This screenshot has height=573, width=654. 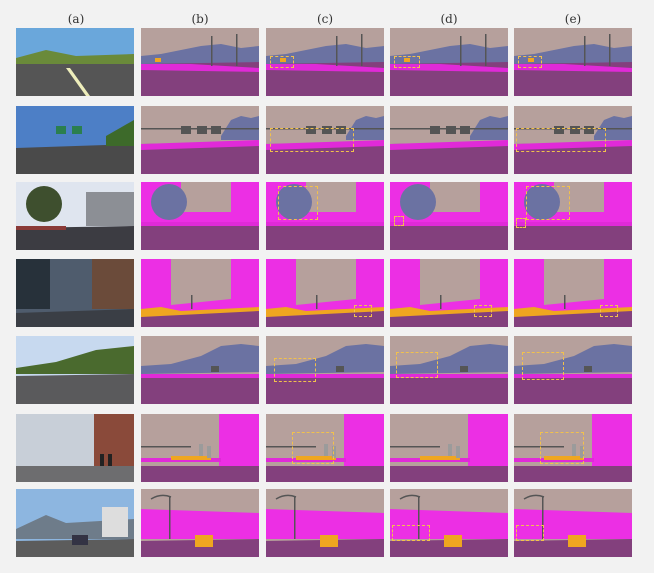 I want to click on segmentation-map-c-row1, so click(x=325, y=62).